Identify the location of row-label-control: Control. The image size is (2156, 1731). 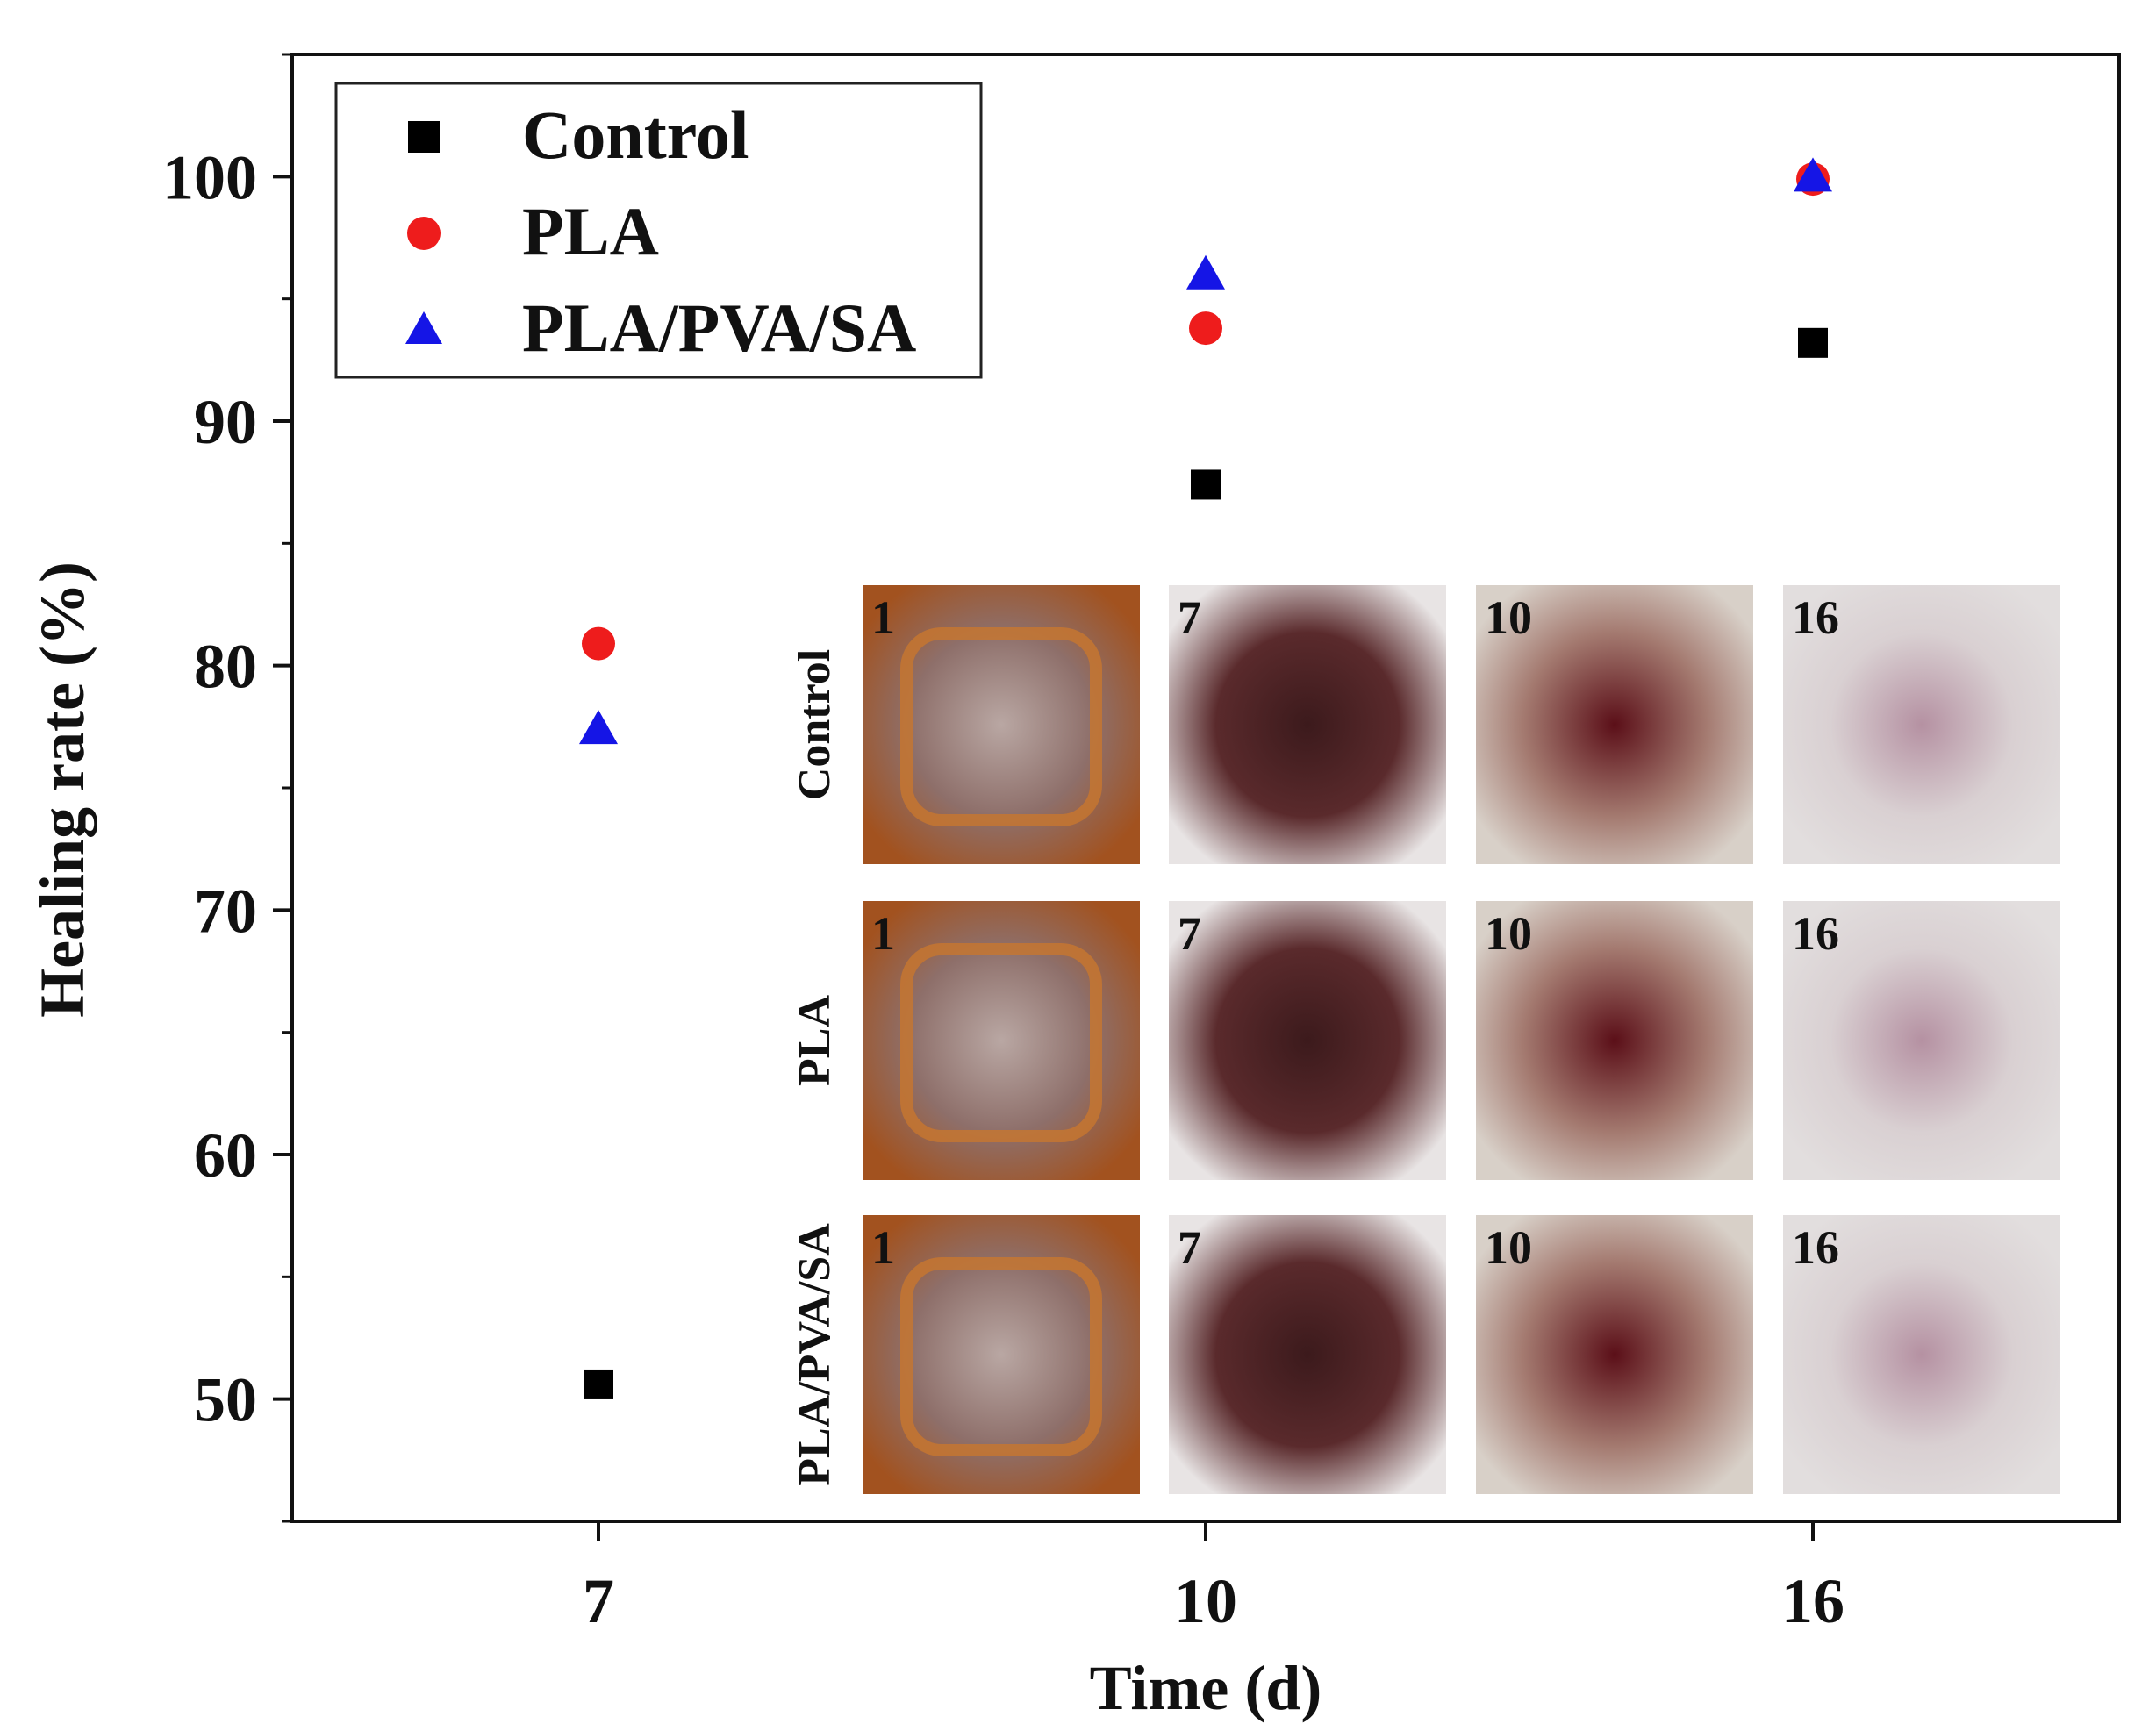
(815, 725).